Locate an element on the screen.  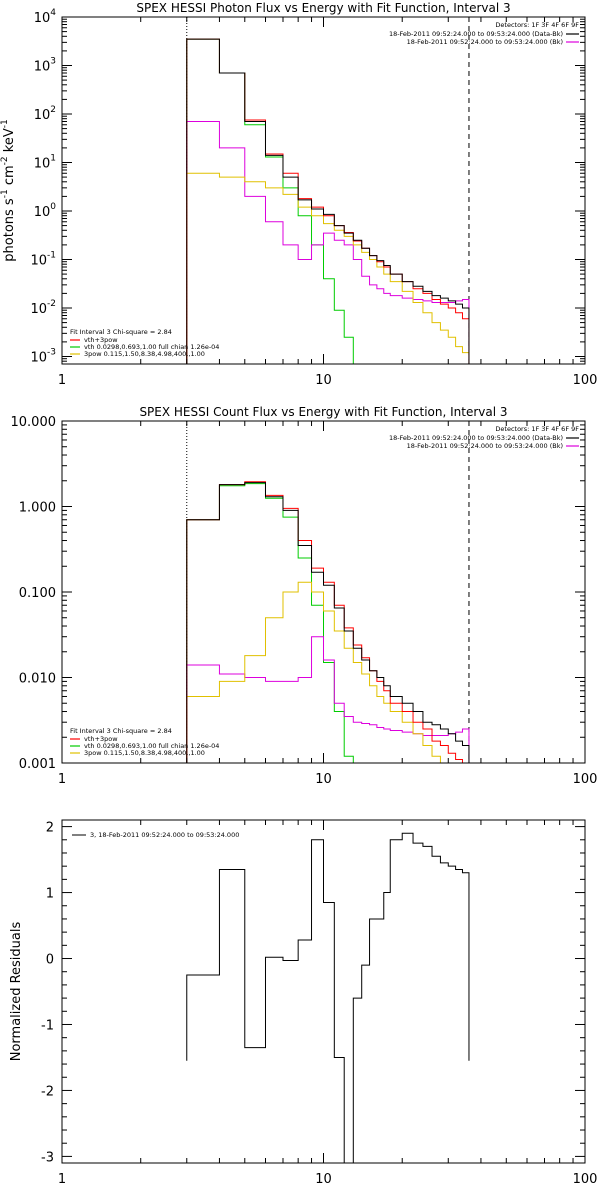
y-tick-label: 0.001 is located at coordinates (37, 764).